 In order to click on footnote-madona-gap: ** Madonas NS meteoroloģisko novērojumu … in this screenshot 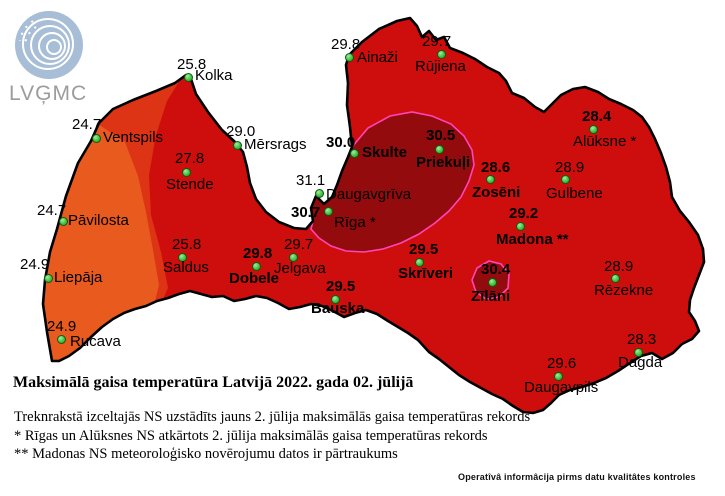, I will do `click(206, 454)`.